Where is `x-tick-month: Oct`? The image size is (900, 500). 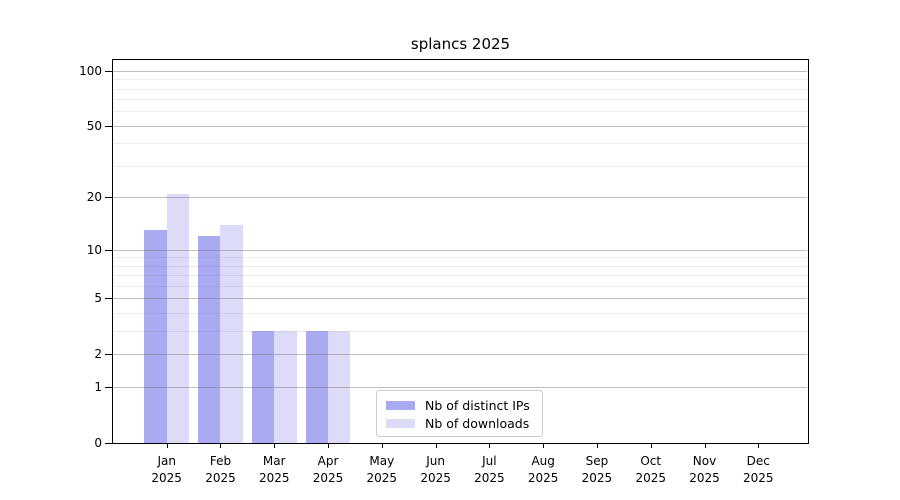 x-tick-month: Oct is located at coordinates (651, 461).